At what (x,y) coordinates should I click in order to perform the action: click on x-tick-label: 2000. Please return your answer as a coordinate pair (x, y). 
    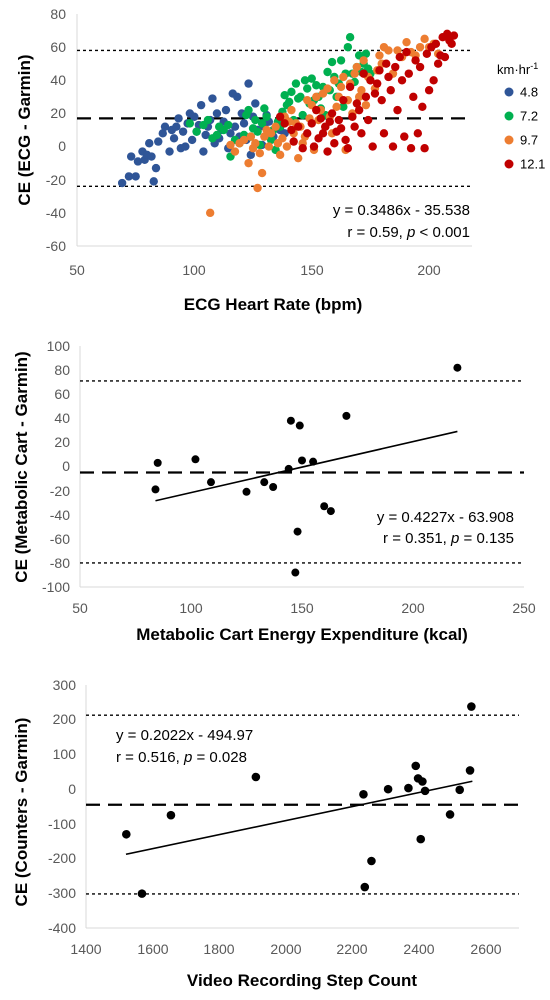
    Looking at the image, I should click on (285, 949).